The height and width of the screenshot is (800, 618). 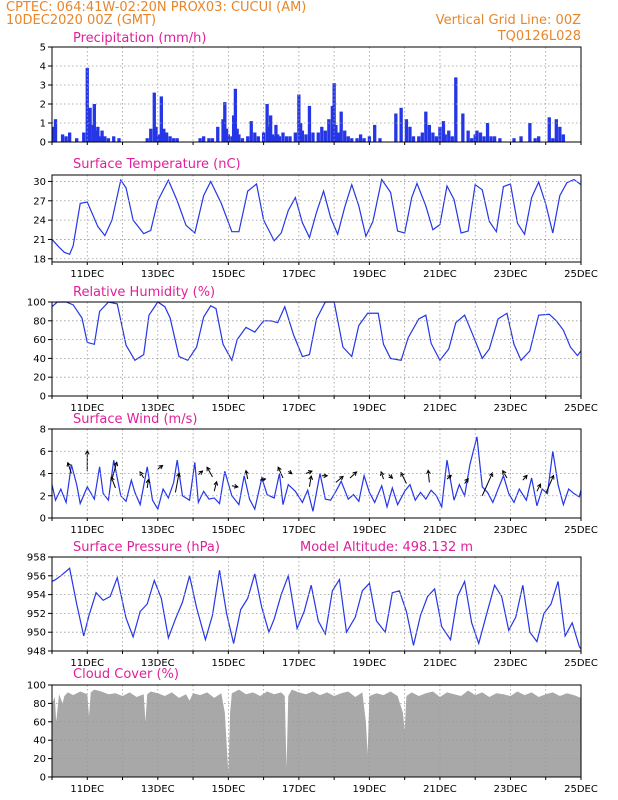 What do you see at coordinates (440, 789) in the screenshot?
I see `cloud-xtick-label: 21DEC` at bounding box center [440, 789].